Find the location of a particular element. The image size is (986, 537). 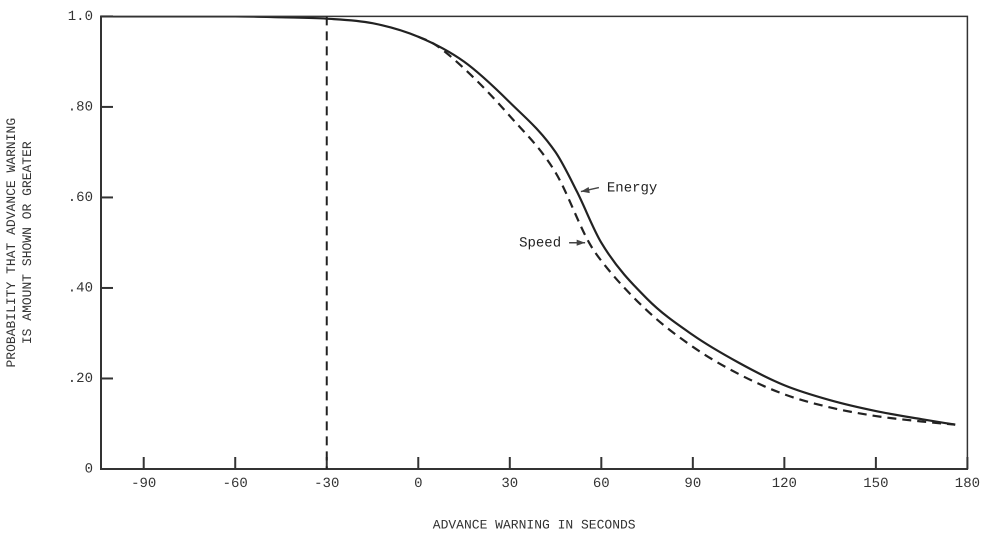

x-tick-label: -90 is located at coordinates (143, 484).